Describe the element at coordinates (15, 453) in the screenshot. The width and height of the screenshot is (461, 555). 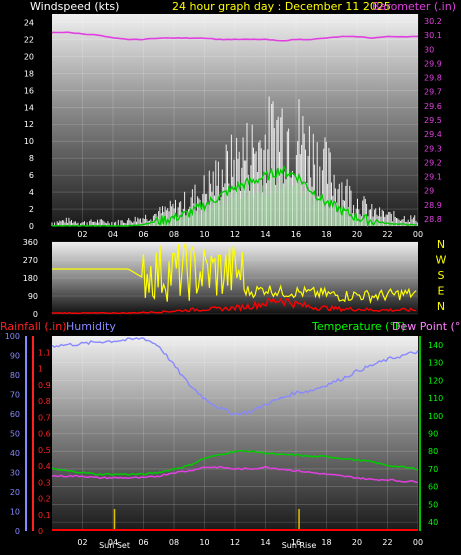
I see `humidity-y-tick: 40` at that location.